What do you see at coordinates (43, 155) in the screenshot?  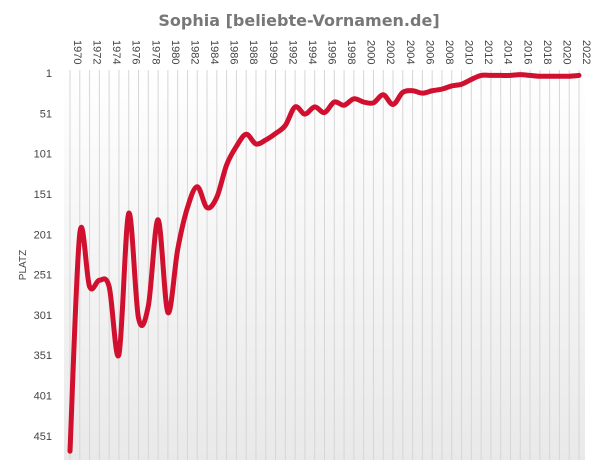 I see `y-tick-label: 101` at bounding box center [43, 155].